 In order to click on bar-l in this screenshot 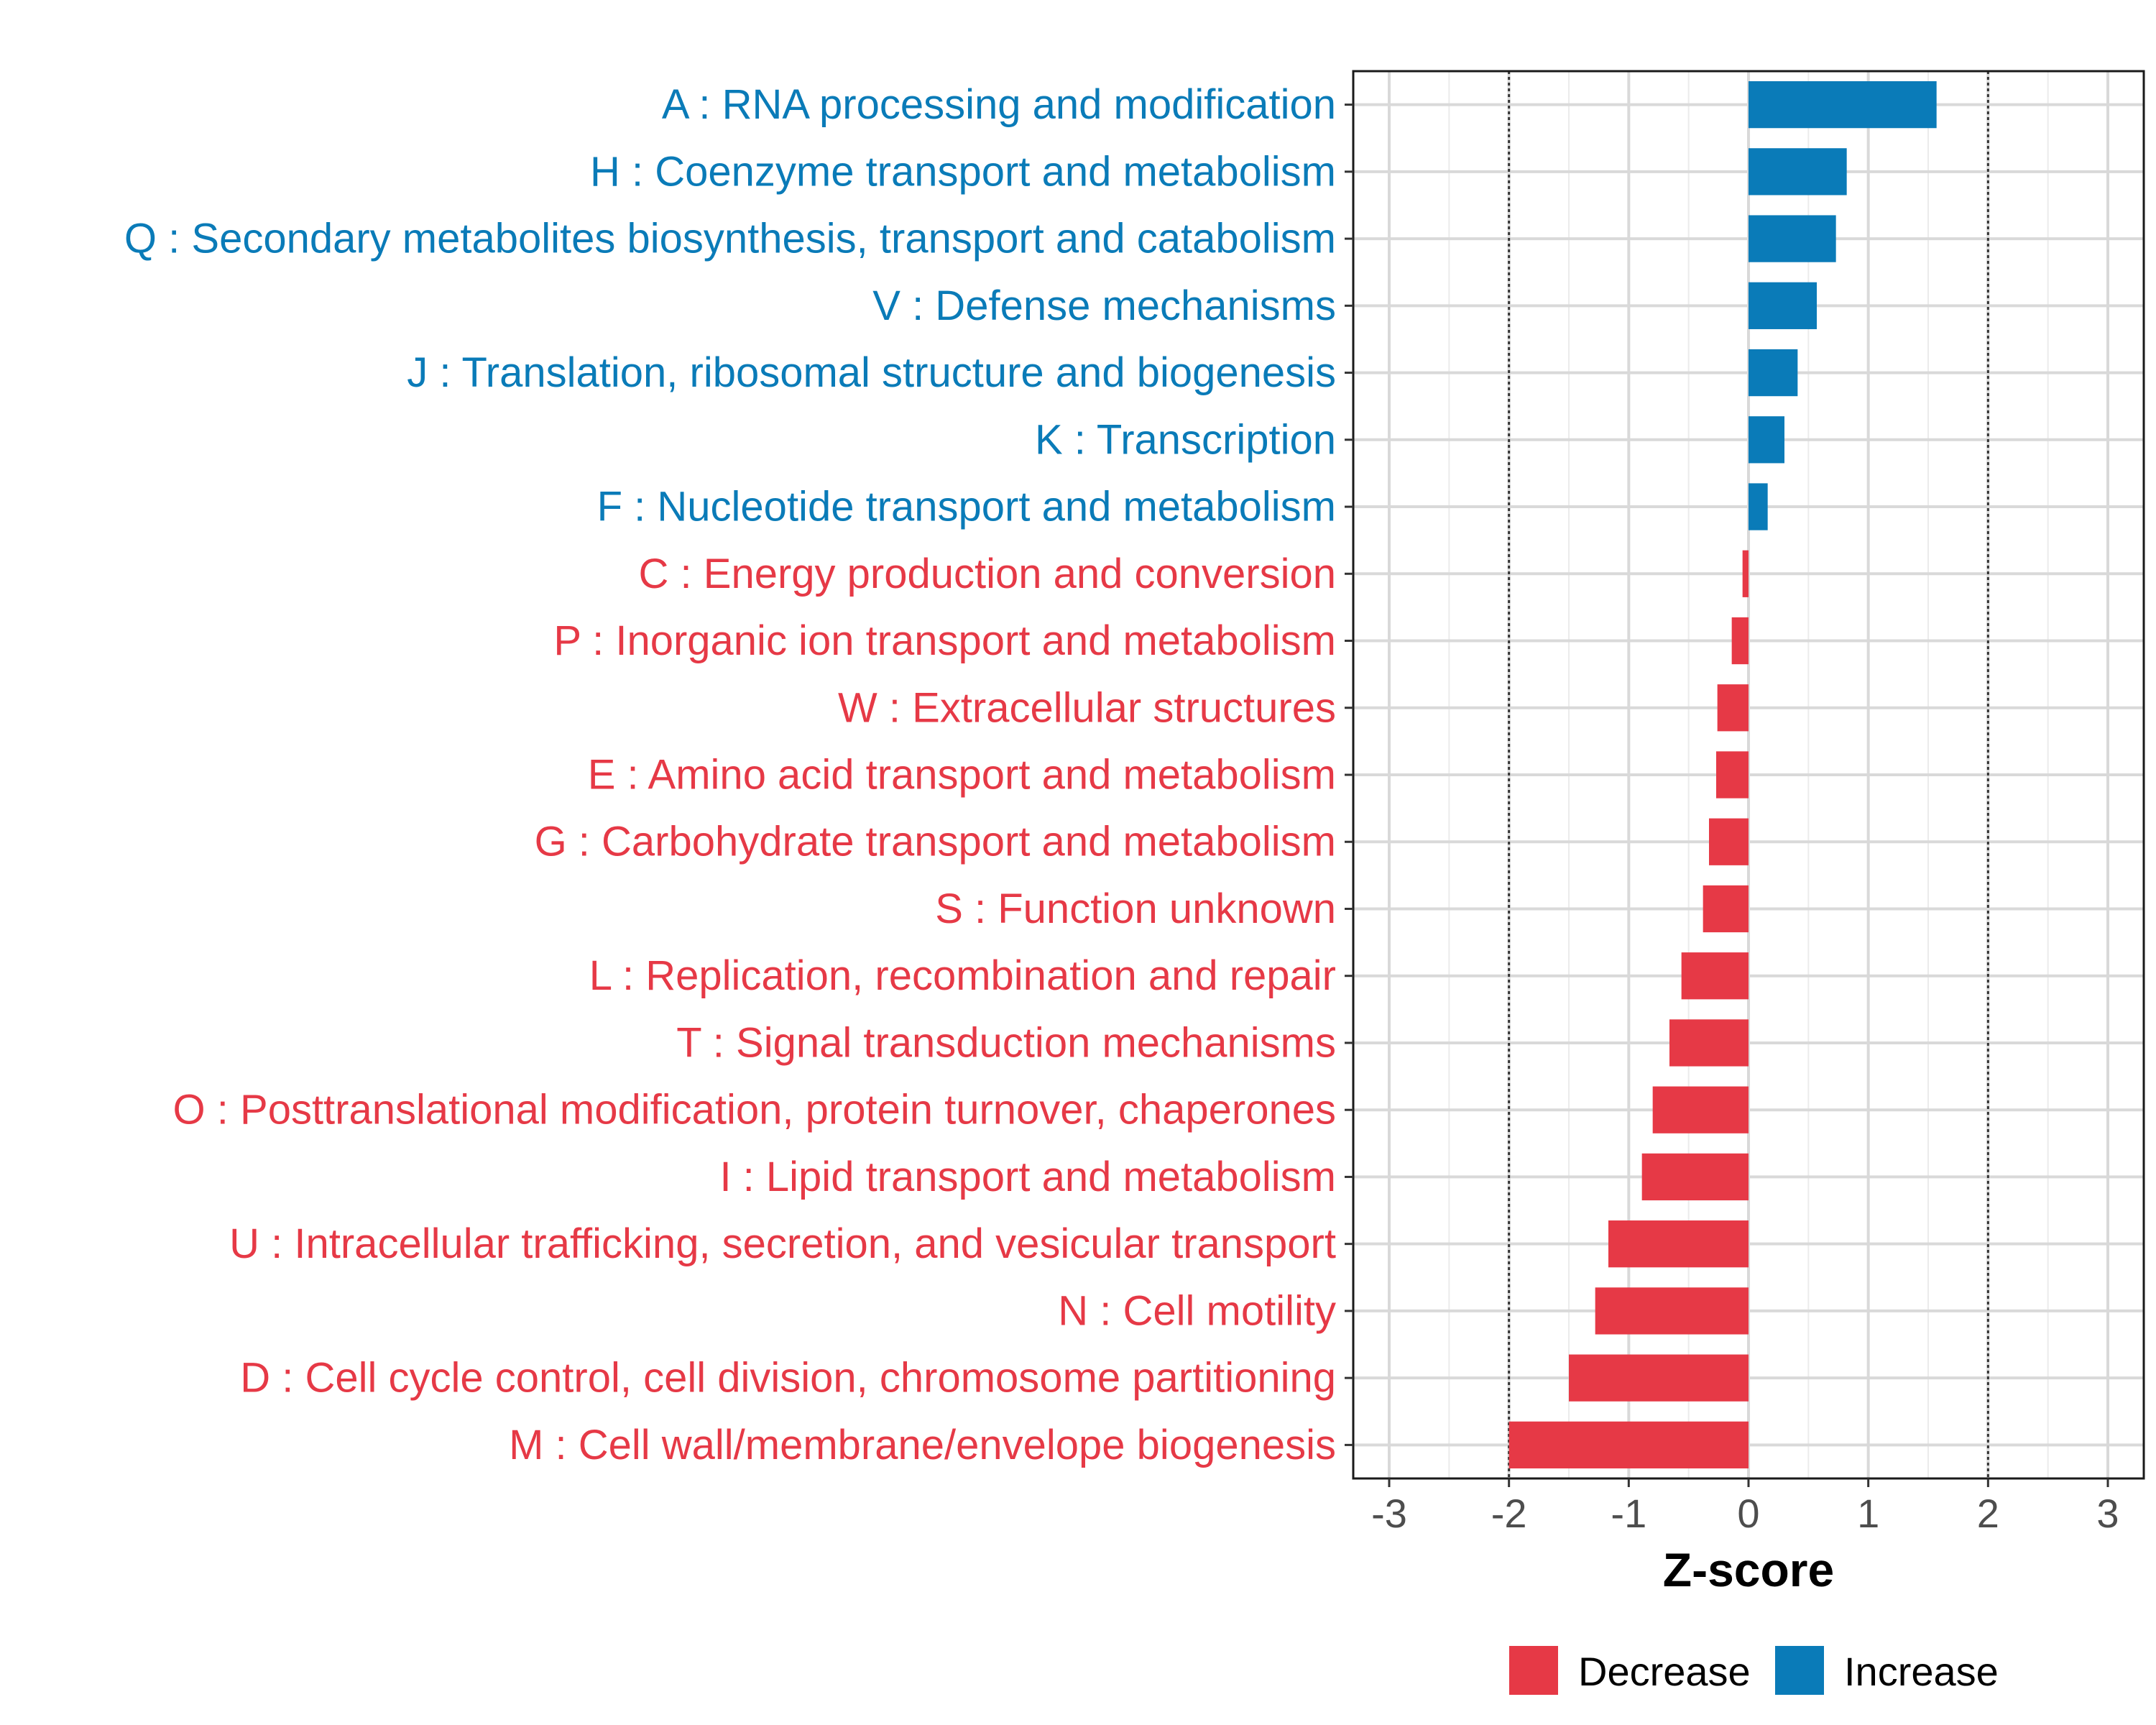, I will do `click(1715, 976)`.